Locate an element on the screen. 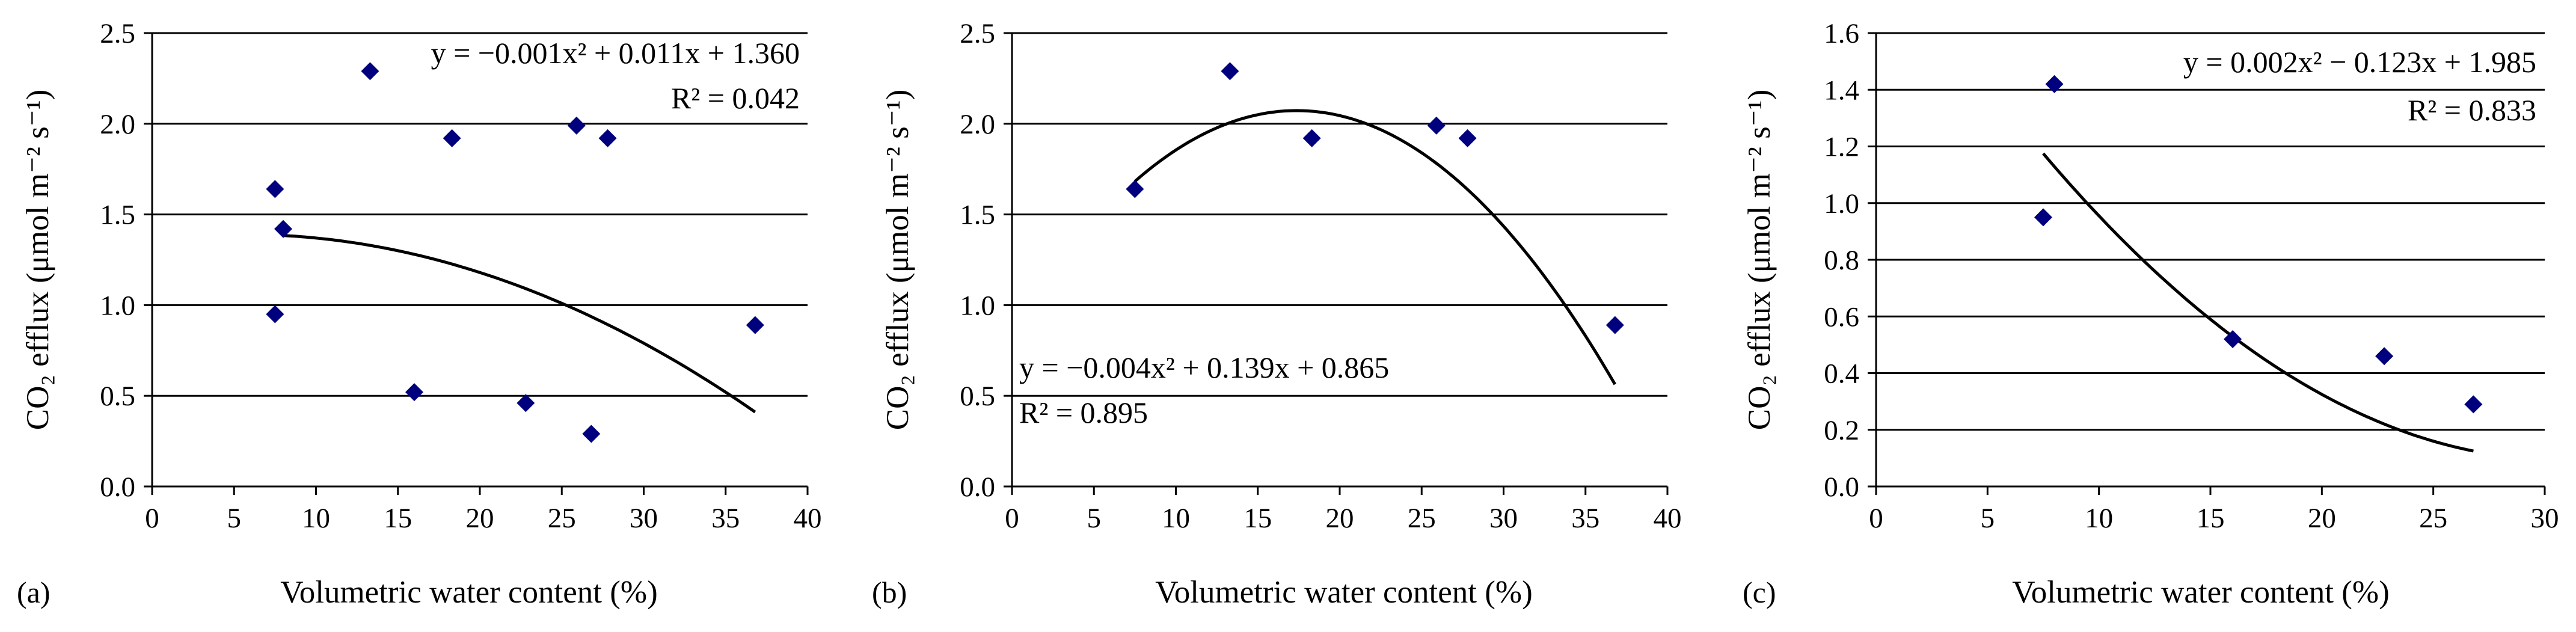  panel-label: (b) is located at coordinates (889, 592).